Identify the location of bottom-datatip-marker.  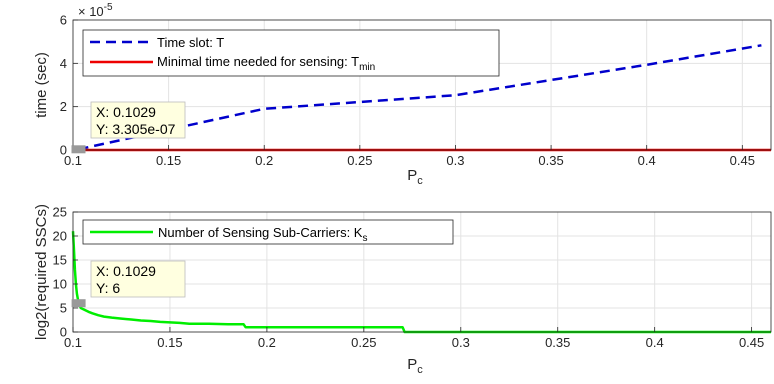
(78, 303).